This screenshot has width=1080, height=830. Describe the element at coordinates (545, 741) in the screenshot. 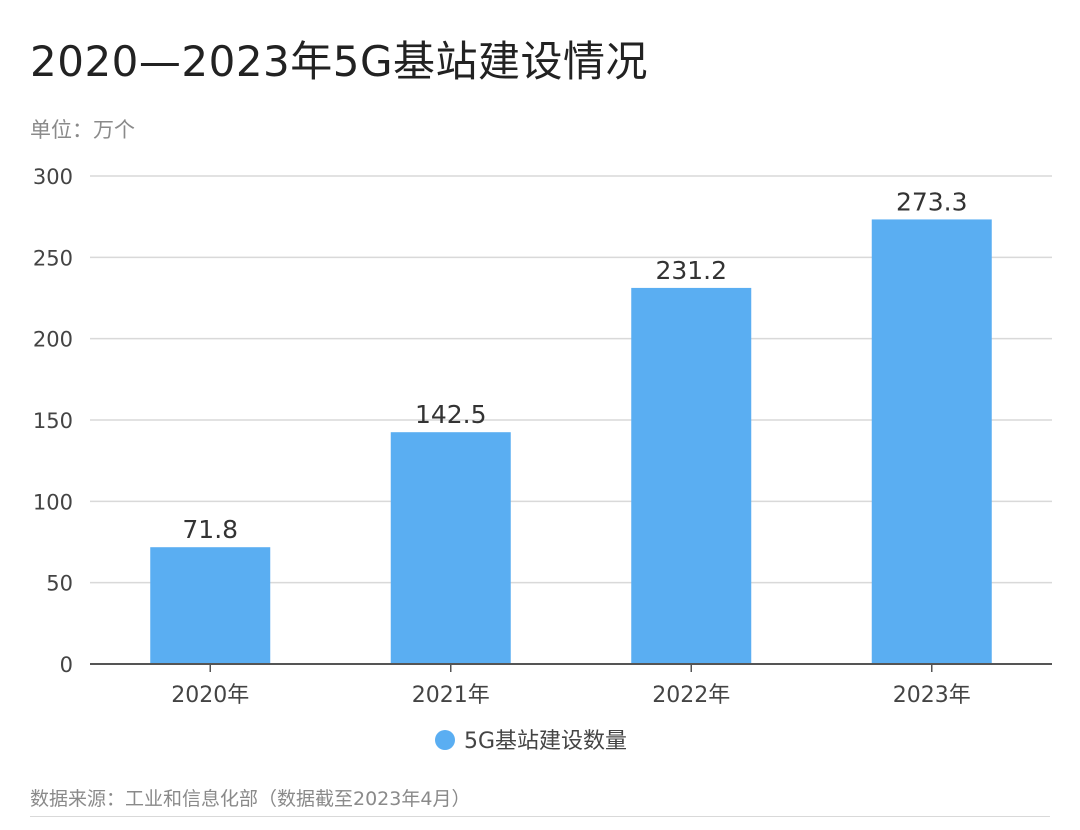

I see `legend-label: 5G基站建设数量` at that location.